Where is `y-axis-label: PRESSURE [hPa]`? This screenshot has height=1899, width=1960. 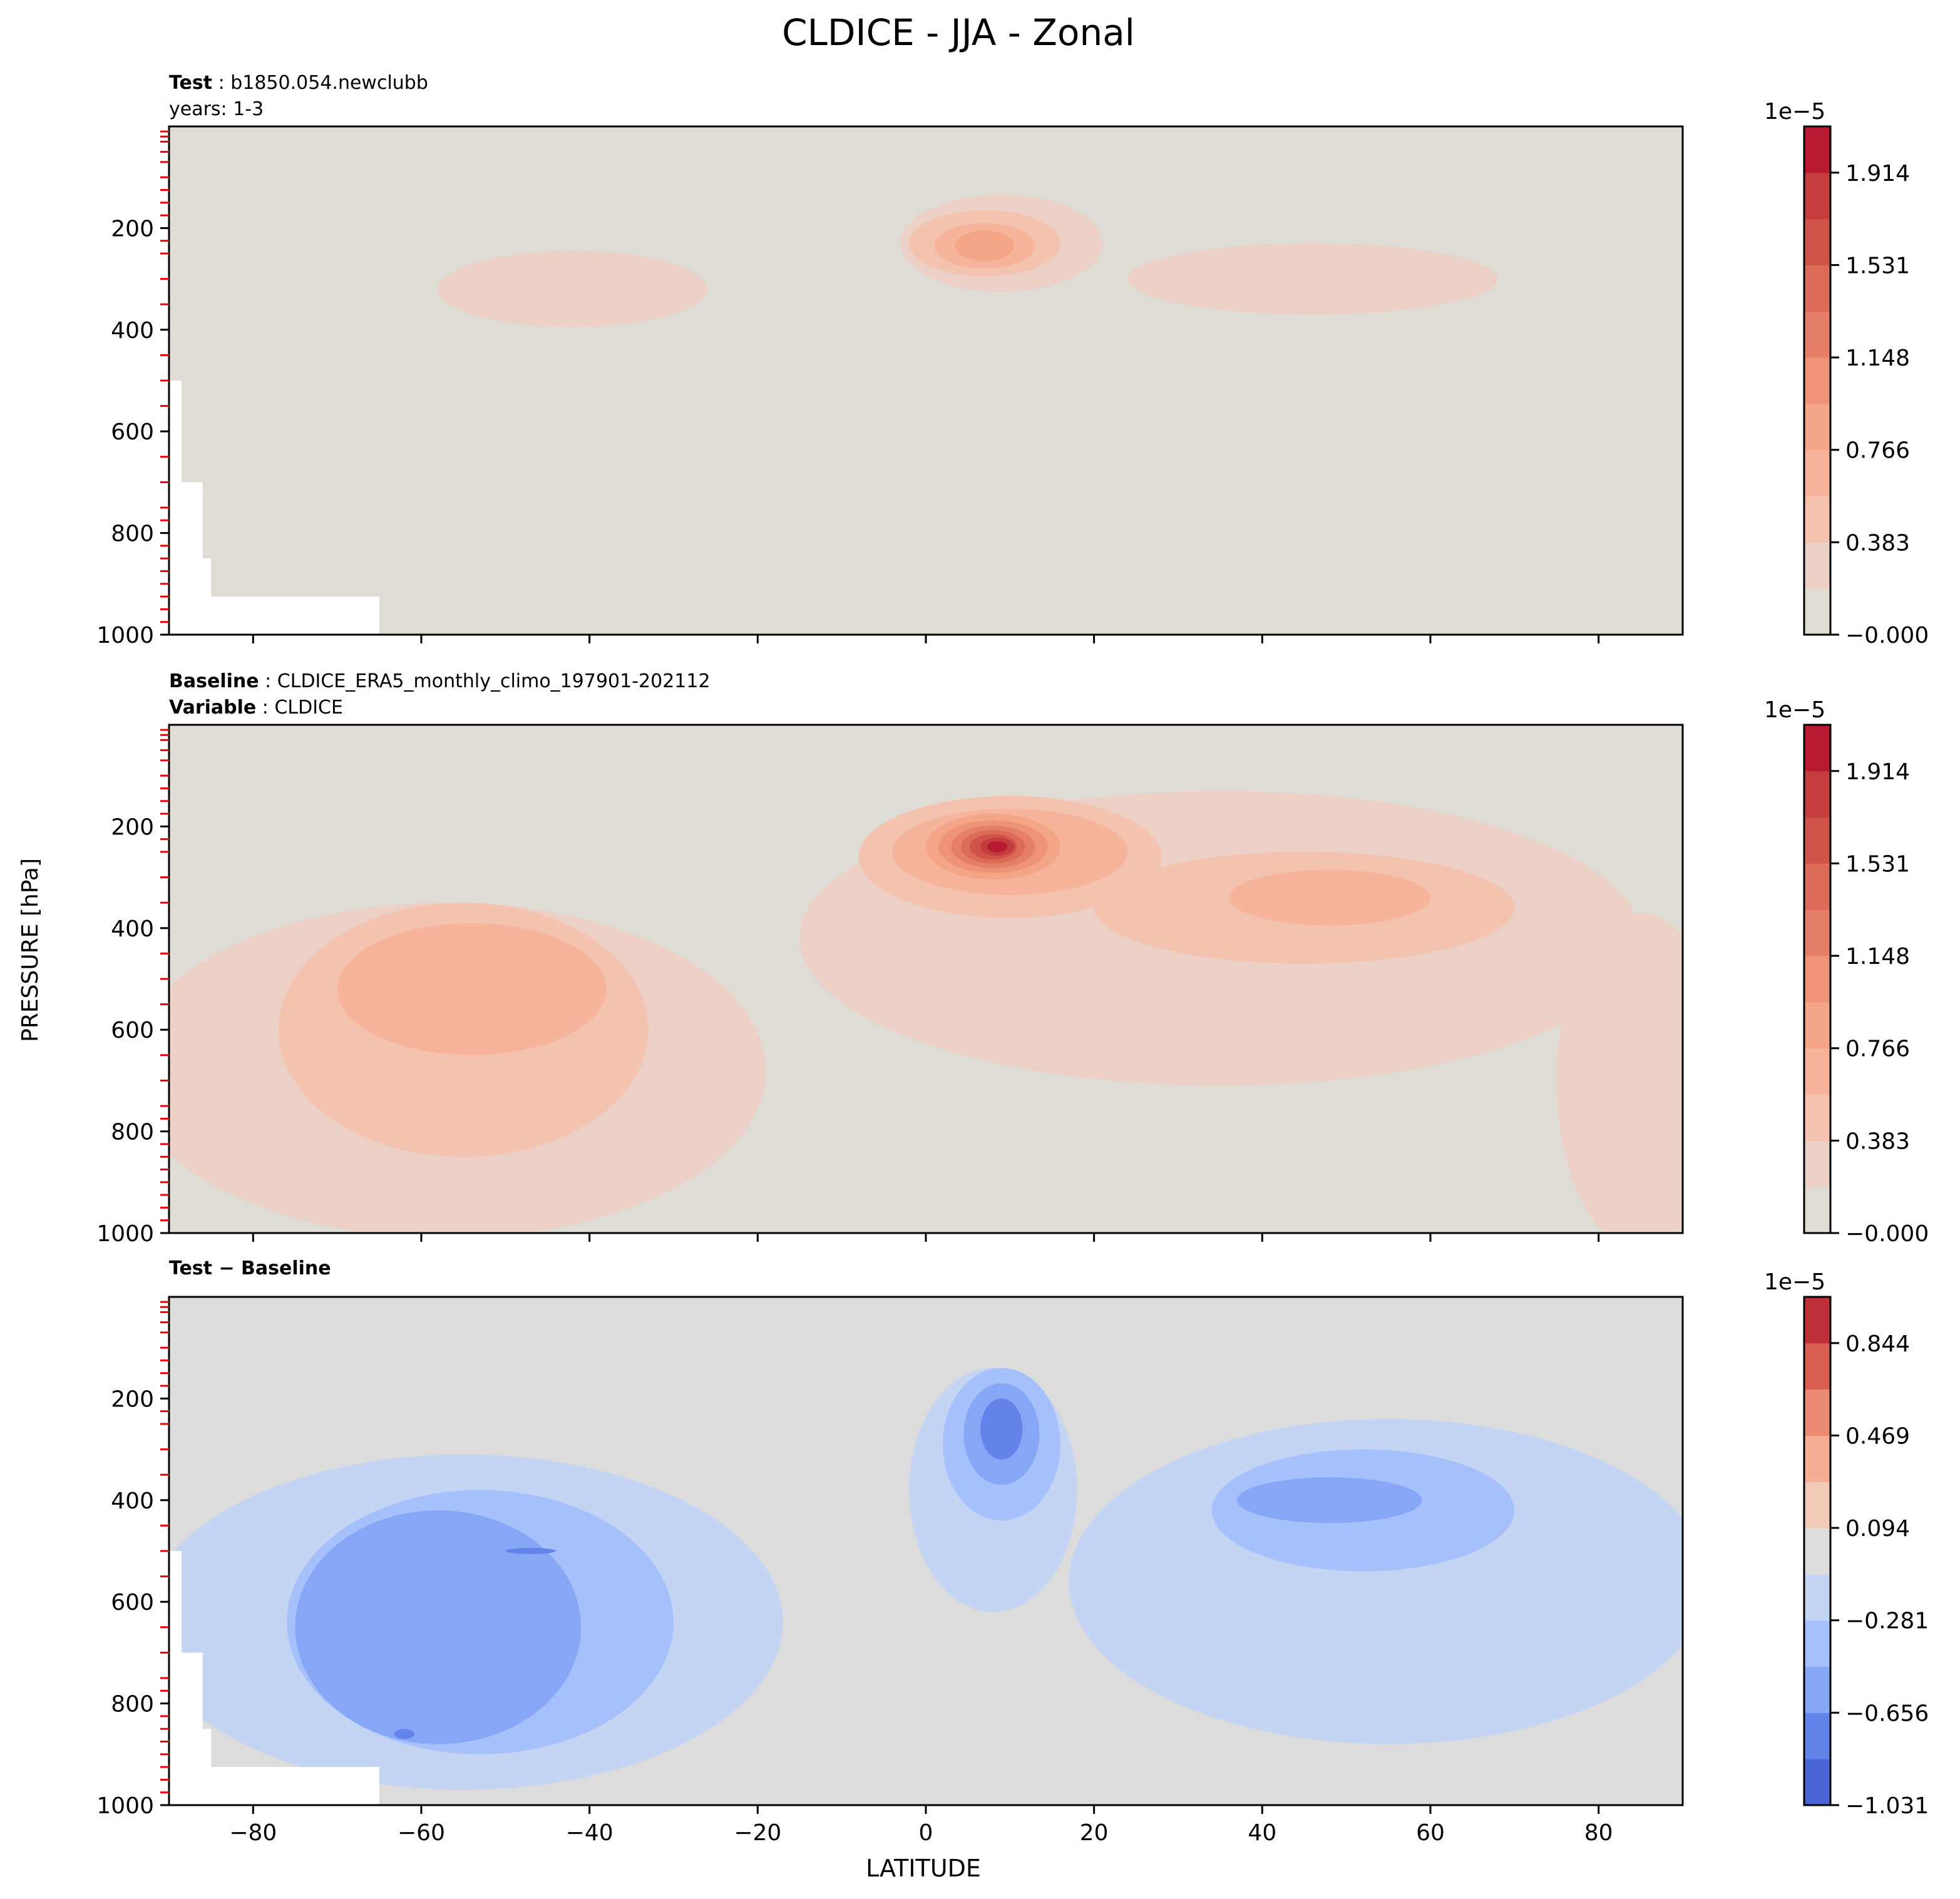
y-axis-label: PRESSURE [hPa] is located at coordinates (30, 950).